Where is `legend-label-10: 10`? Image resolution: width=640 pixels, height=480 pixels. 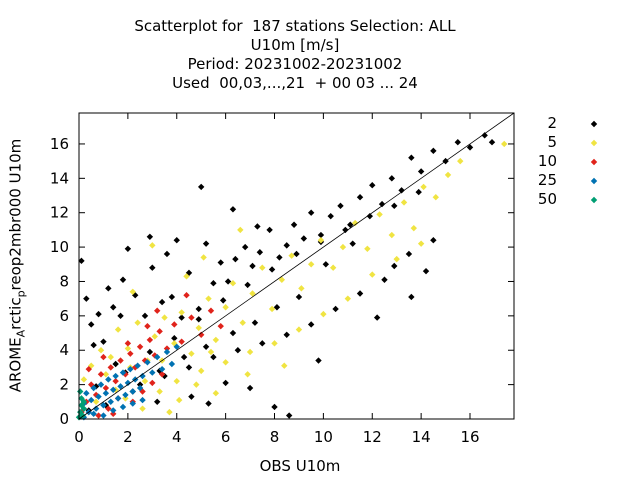
legend-label-10: 10 is located at coordinates (547, 161).